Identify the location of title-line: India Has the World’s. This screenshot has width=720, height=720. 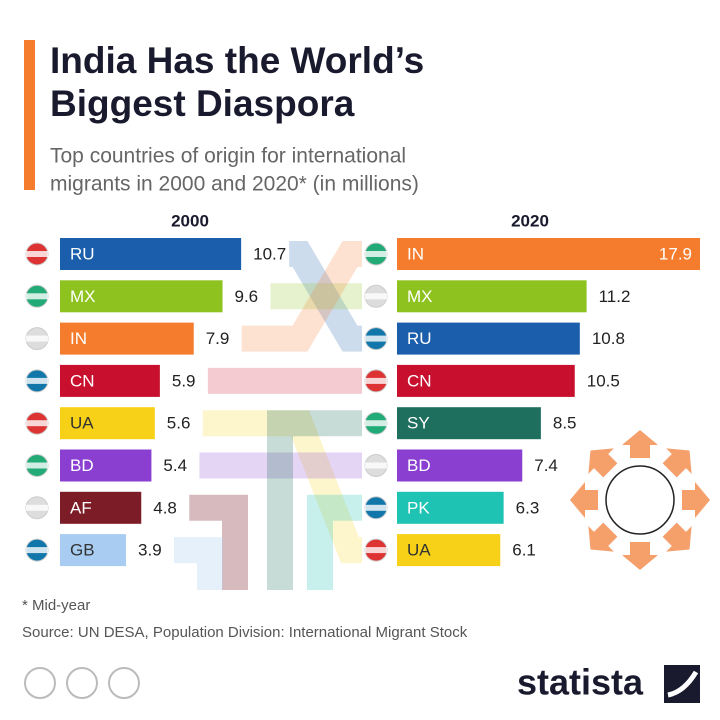
(237, 60).